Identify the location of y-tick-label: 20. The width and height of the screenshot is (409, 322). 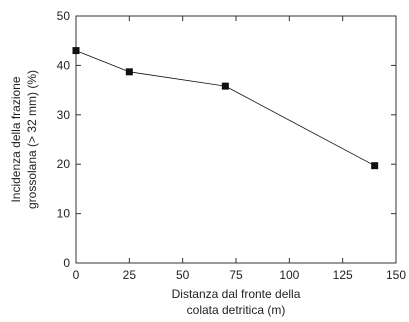
(64, 164).